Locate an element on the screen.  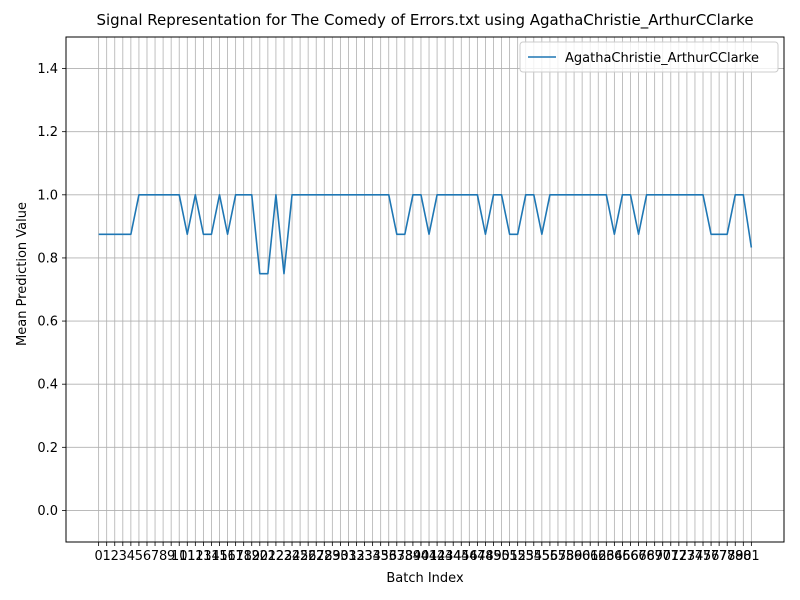
y-axis-ticks: 0.0 0.2 0.4 0.6 0.8 1.0 1.2 1.4 is located at coordinates (51, 290).